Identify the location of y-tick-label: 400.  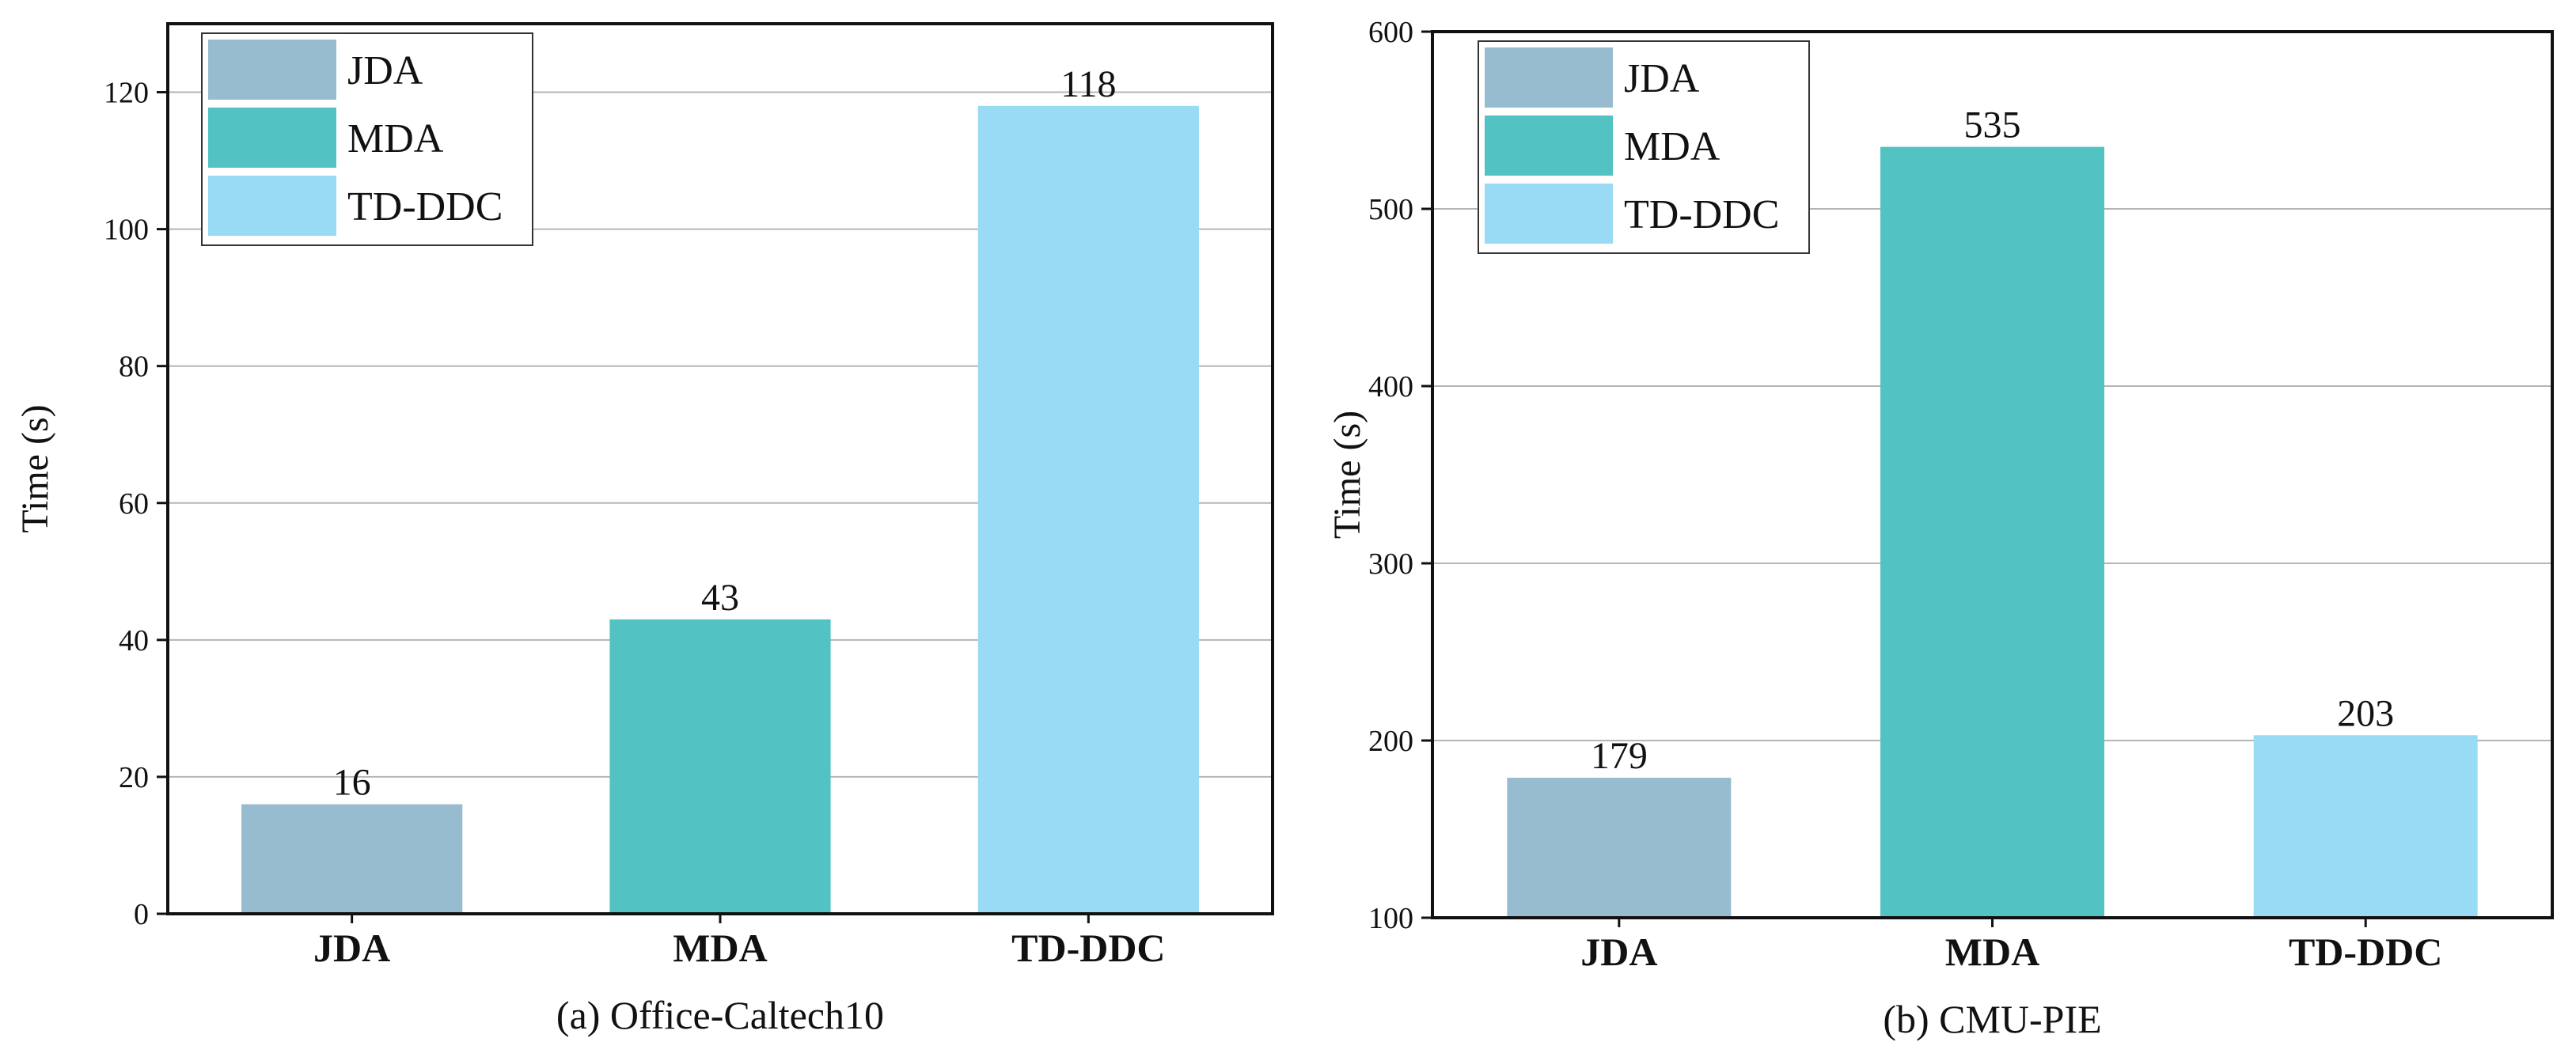
(1390, 387).